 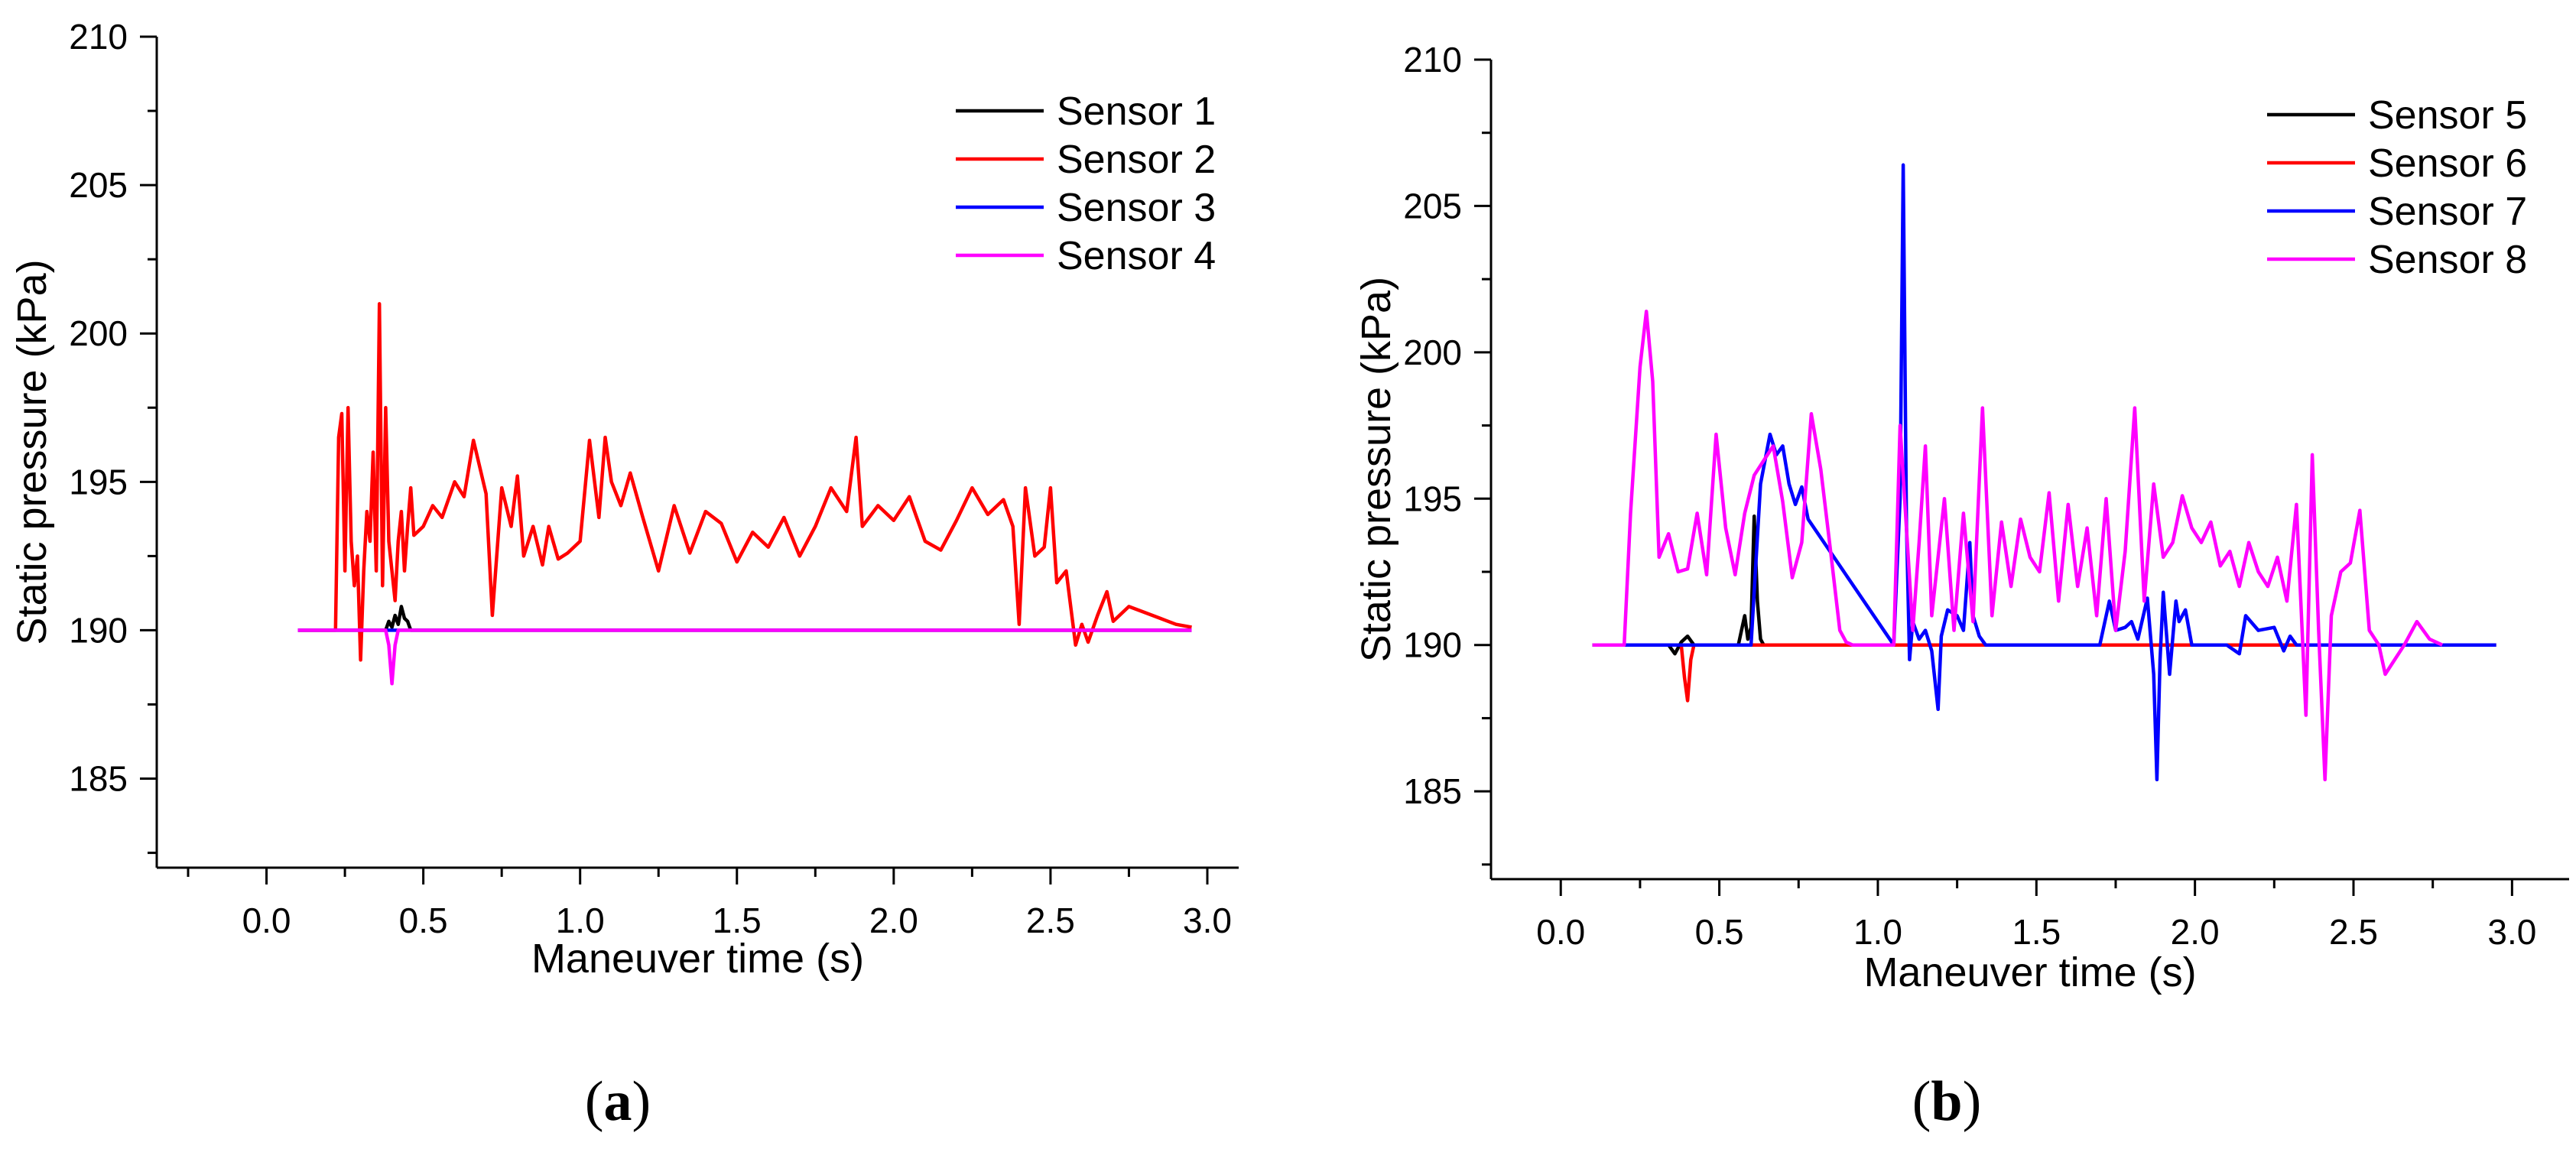 What do you see at coordinates (618, 1101) in the screenshot?
I see `panel-label: (a)` at bounding box center [618, 1101].